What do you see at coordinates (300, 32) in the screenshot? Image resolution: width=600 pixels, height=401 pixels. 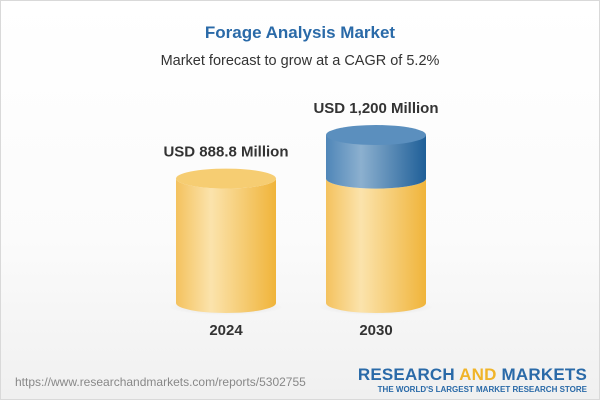 I see `chart-title: Forage Analysis Market` at bounding box center [300, 32].